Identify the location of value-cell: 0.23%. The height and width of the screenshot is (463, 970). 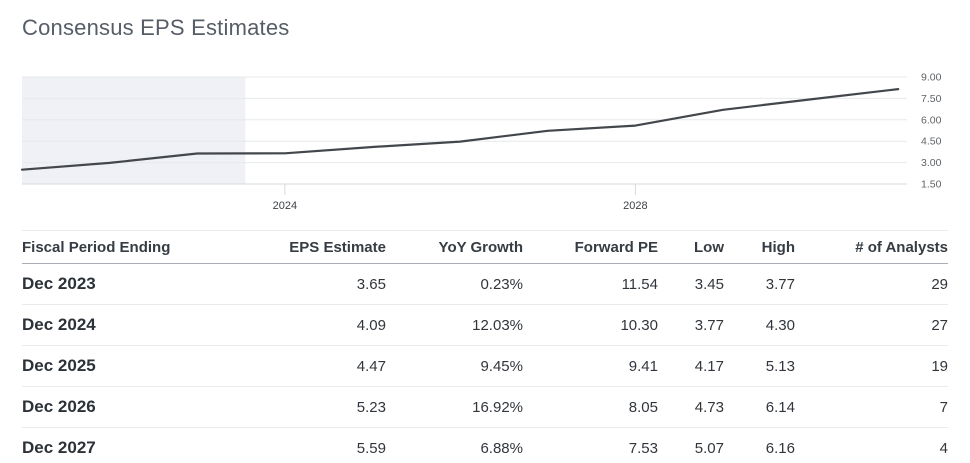
(501, 284).